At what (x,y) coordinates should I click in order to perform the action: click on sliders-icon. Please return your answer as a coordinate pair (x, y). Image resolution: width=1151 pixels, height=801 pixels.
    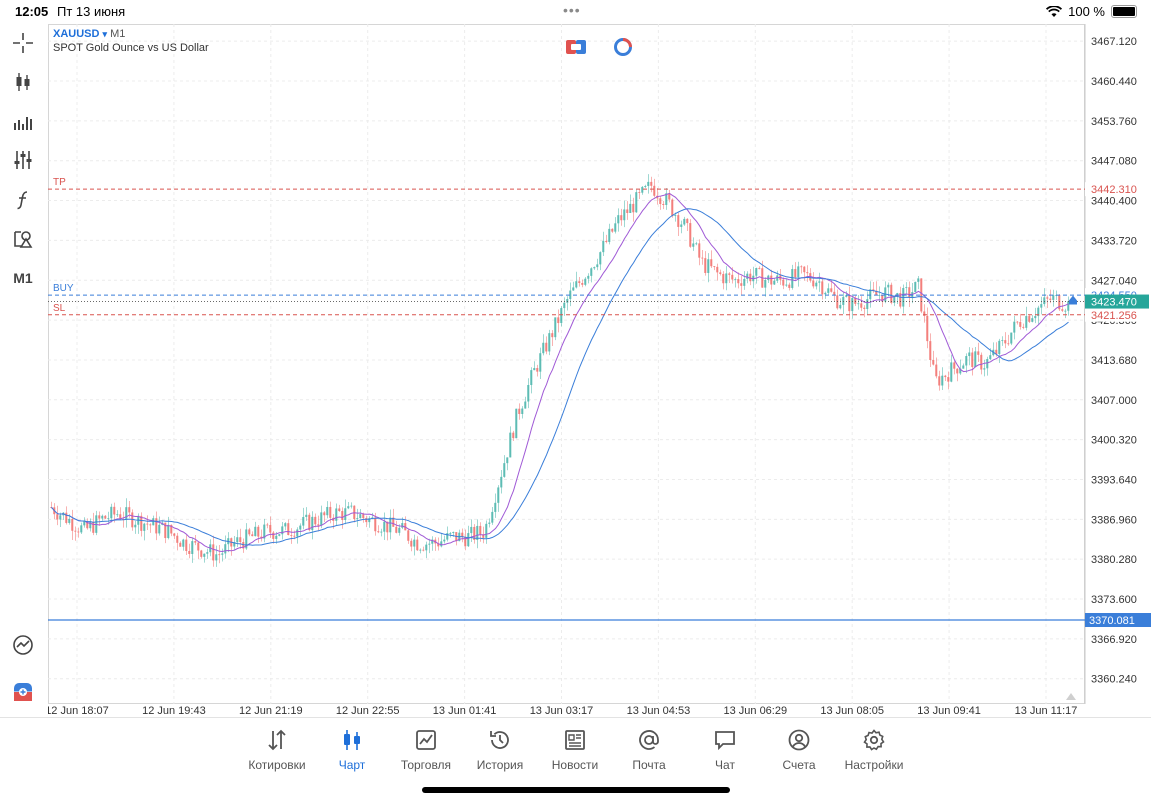
    Looking at the image, I should click on (23, 160).